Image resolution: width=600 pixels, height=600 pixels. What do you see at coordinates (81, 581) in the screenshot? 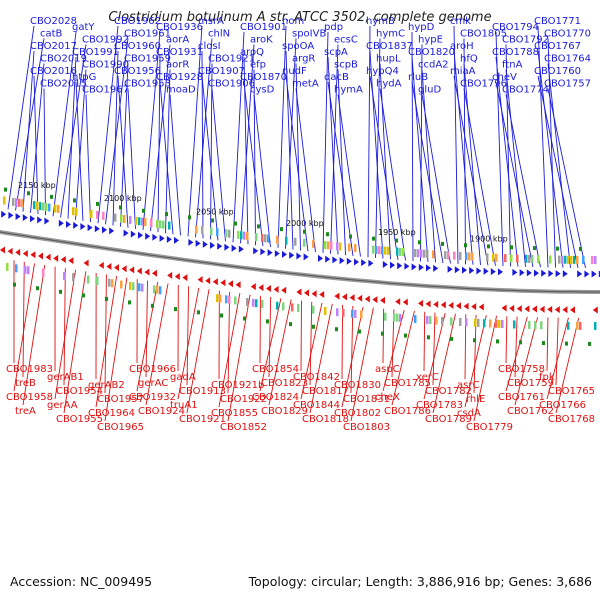
I see `accession-text: Accession: NC_009495` at bounding box center [81, 581].